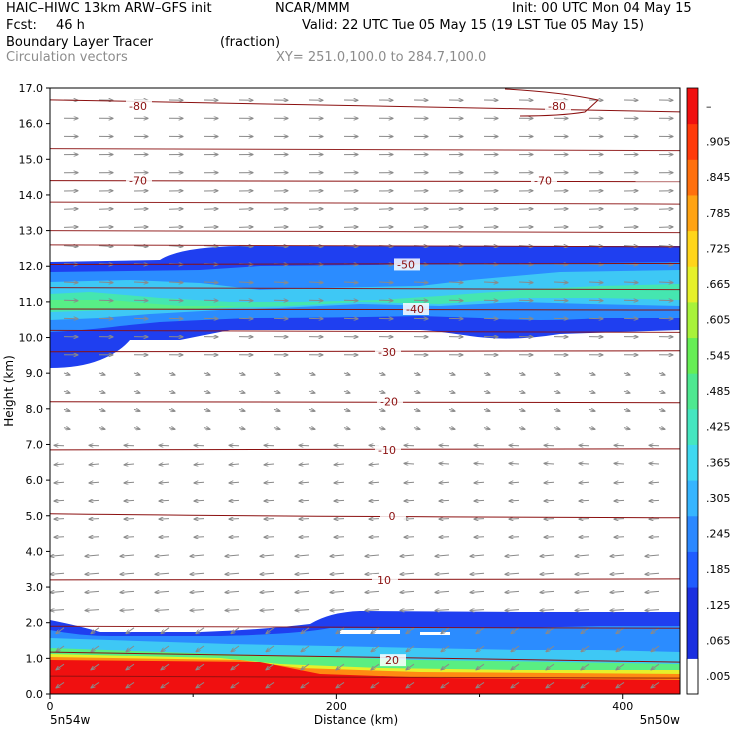 The width and height of the screenshot is (740, 740). I want to click on colorbar-label: .125, so click(718, 605).